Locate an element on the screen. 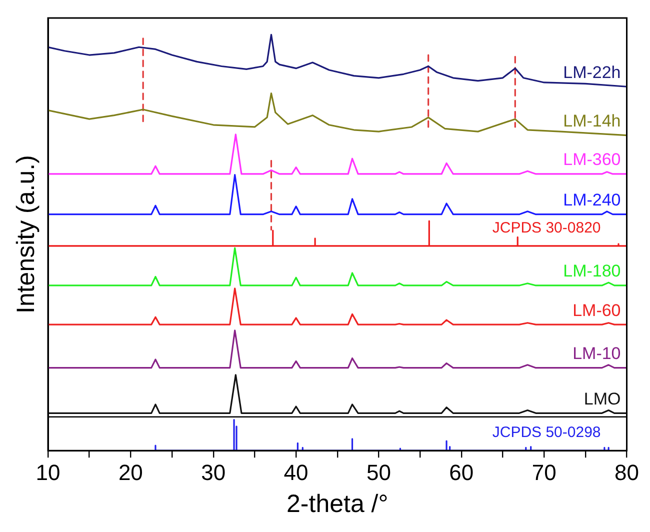 The image size is (650, 532). series-label: LM-360 is located at coordinates (592, 160).